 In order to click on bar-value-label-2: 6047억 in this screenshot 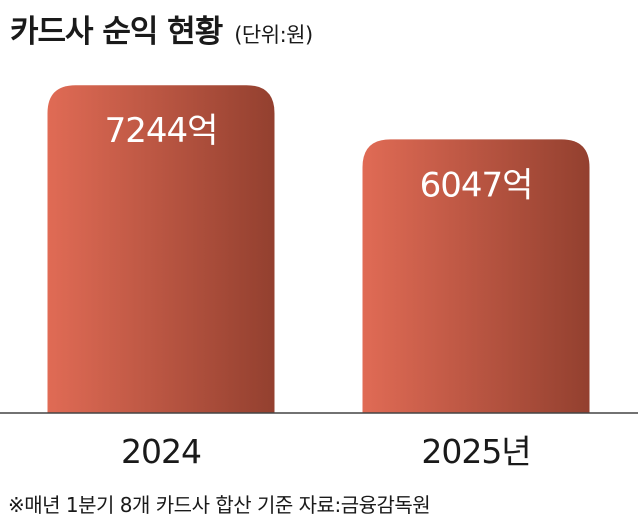, I will do `click(476, 185)`.